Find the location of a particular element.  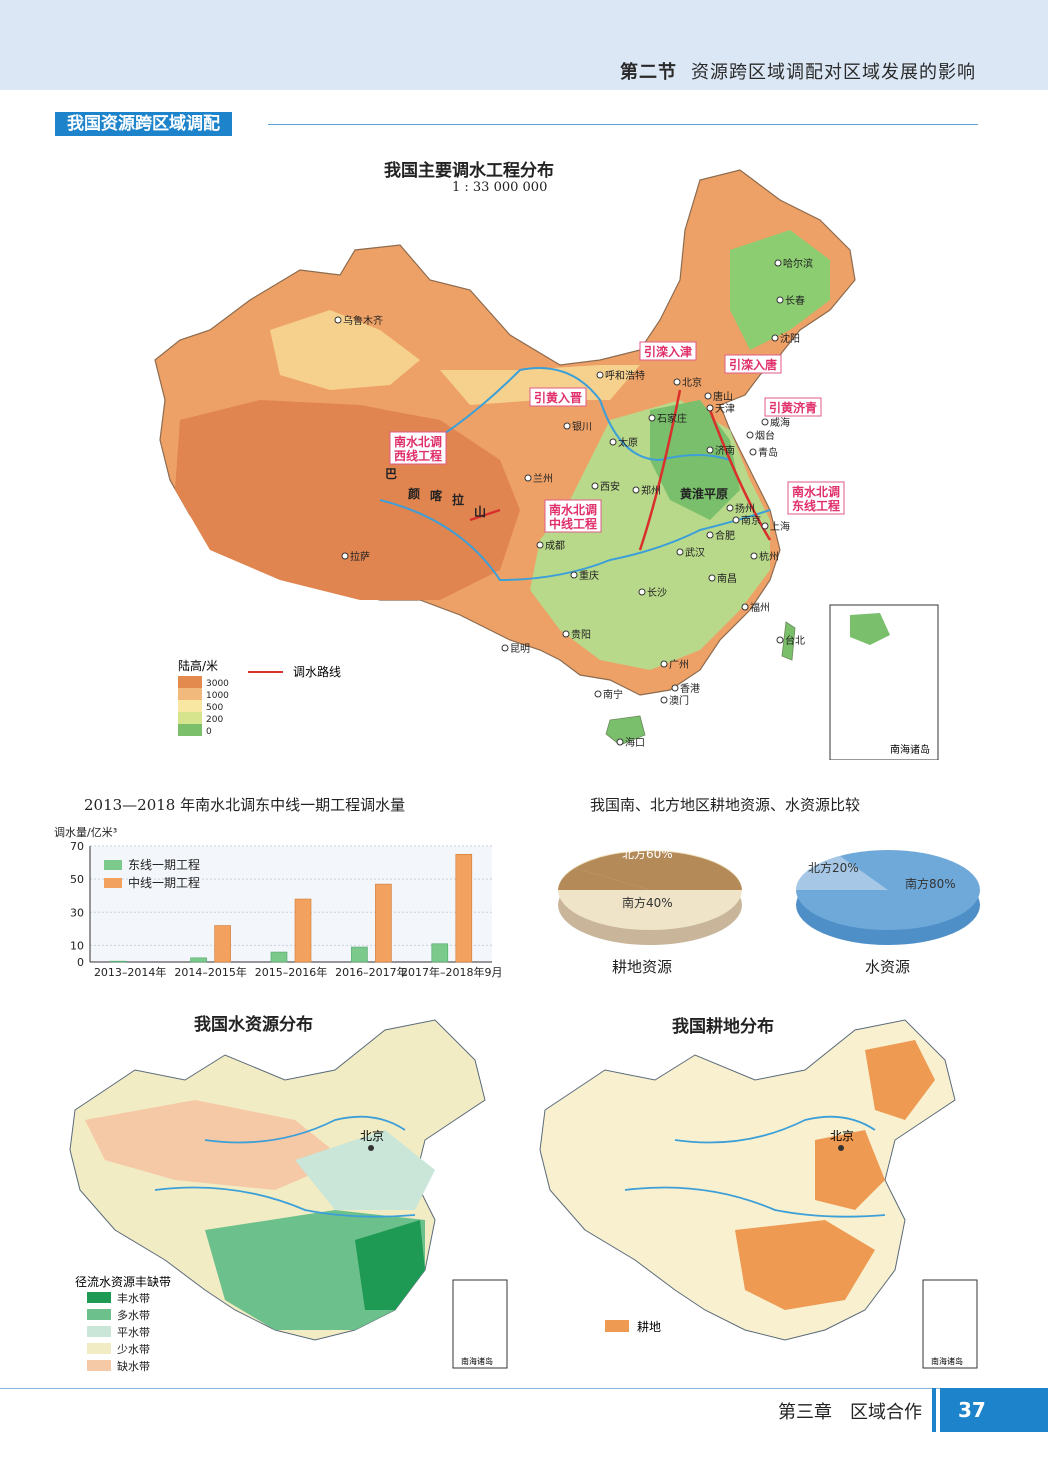

taiwan is located at coordinates (788, 641).